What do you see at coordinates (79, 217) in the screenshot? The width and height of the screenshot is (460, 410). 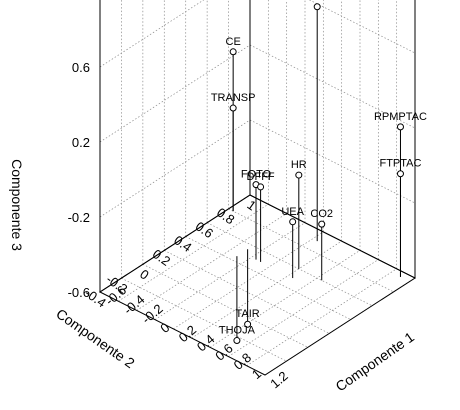 I see `z-tick-label: -0.2` at bounding box center [79, 217].